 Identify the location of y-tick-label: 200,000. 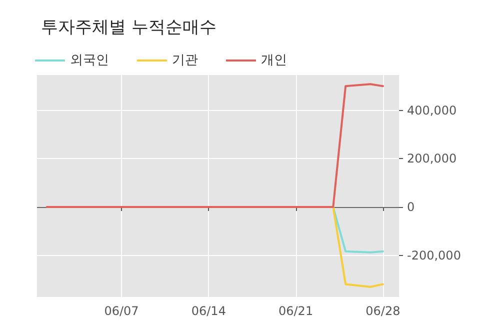
(432, 159).